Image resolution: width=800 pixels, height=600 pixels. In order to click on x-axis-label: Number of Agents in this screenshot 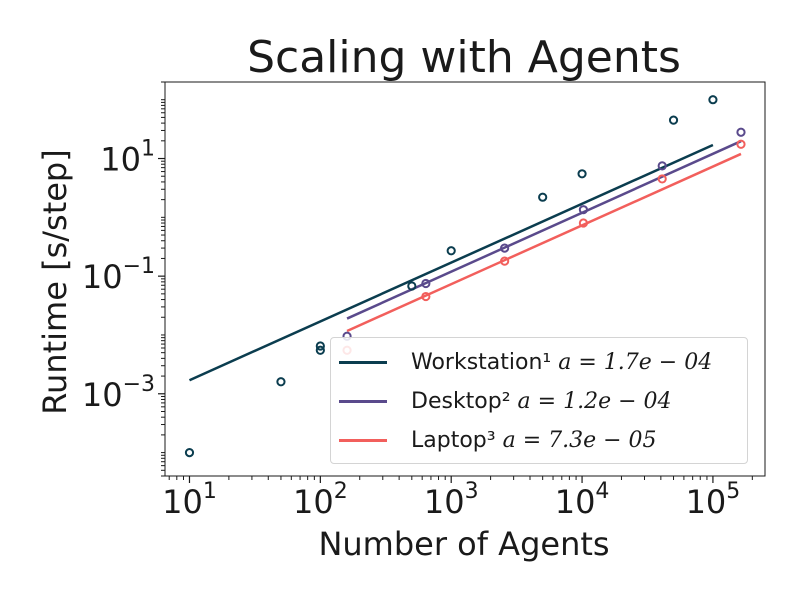, I will do `click(463, 544)`.